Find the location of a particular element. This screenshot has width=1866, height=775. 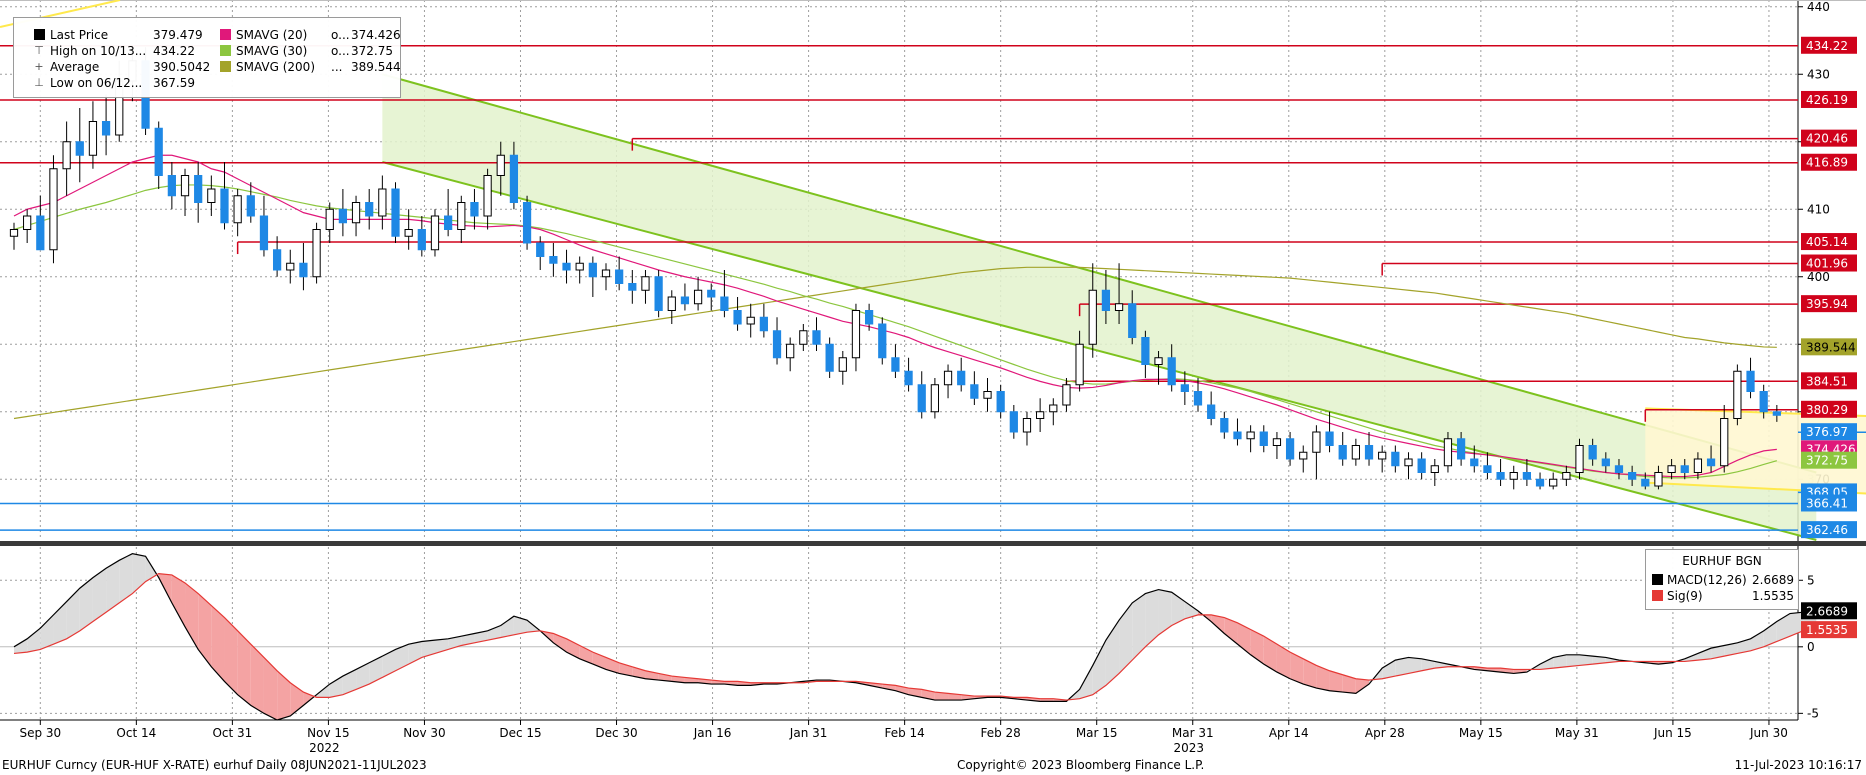

legend-label: SMAVG (20) is located at coordinates (272, 35).